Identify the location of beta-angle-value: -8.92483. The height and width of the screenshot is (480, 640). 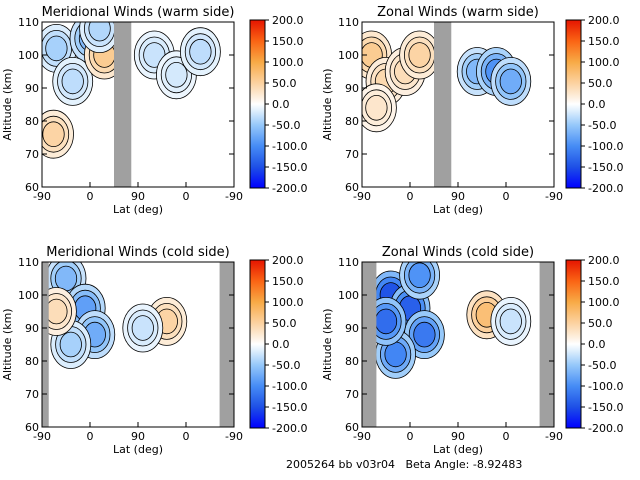
(497, 464).